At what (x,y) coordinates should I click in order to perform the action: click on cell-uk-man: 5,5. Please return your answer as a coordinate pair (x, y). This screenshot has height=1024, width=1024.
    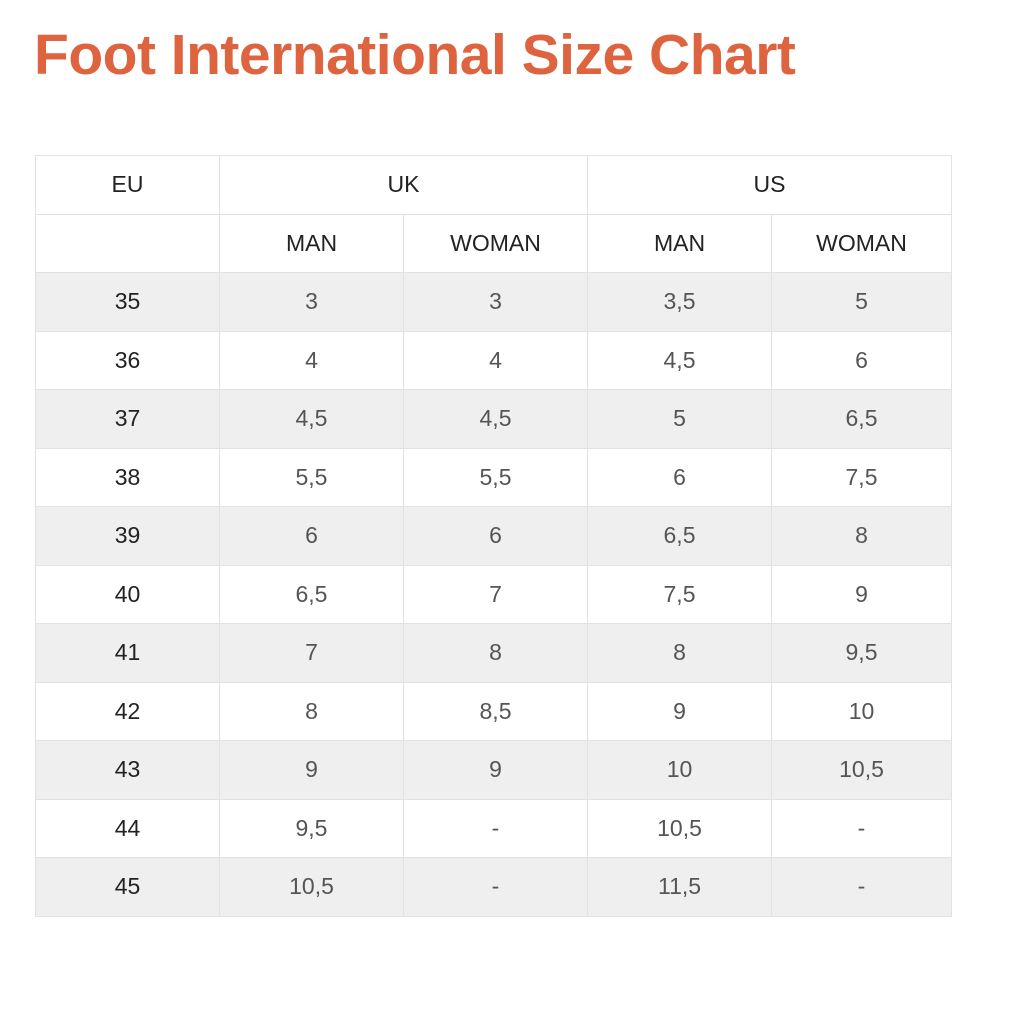
    Looking at the image, I should click on (311, 477).